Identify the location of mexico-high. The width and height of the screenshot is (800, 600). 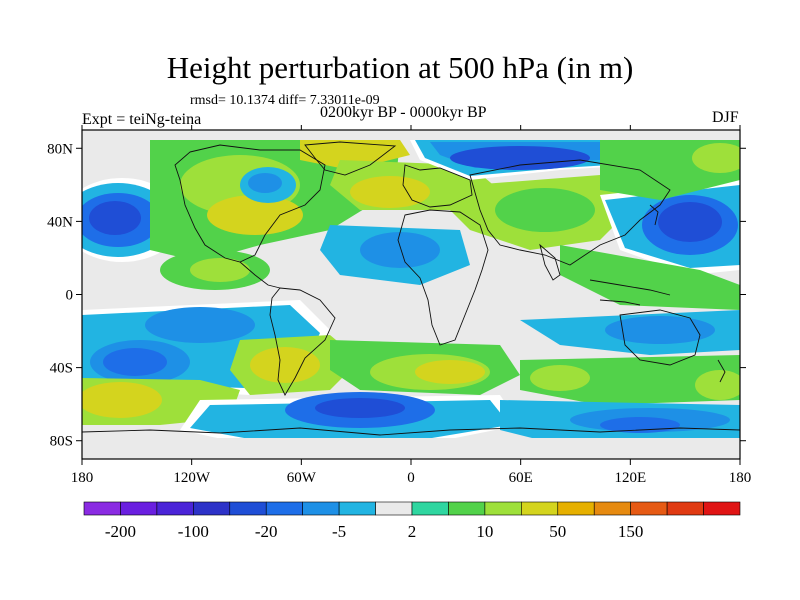
(220, 270).